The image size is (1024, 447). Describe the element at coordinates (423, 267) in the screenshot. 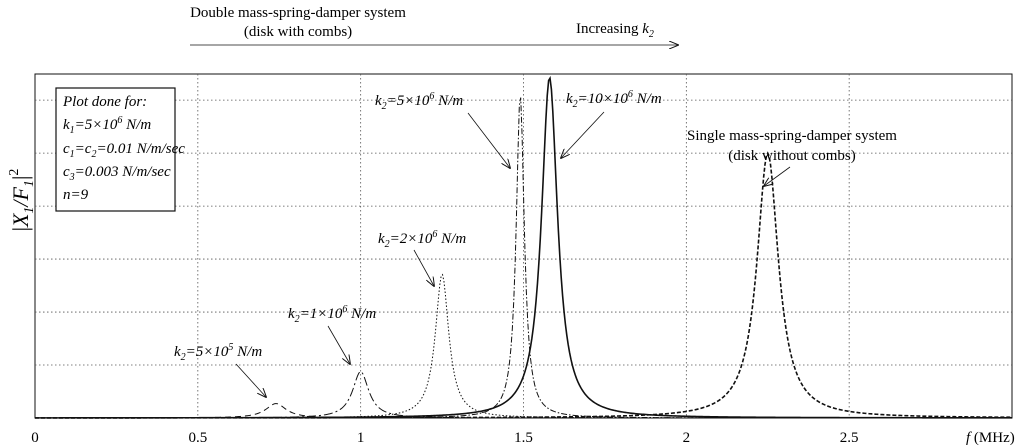

I see `arrow-k2-2e6` at that location.